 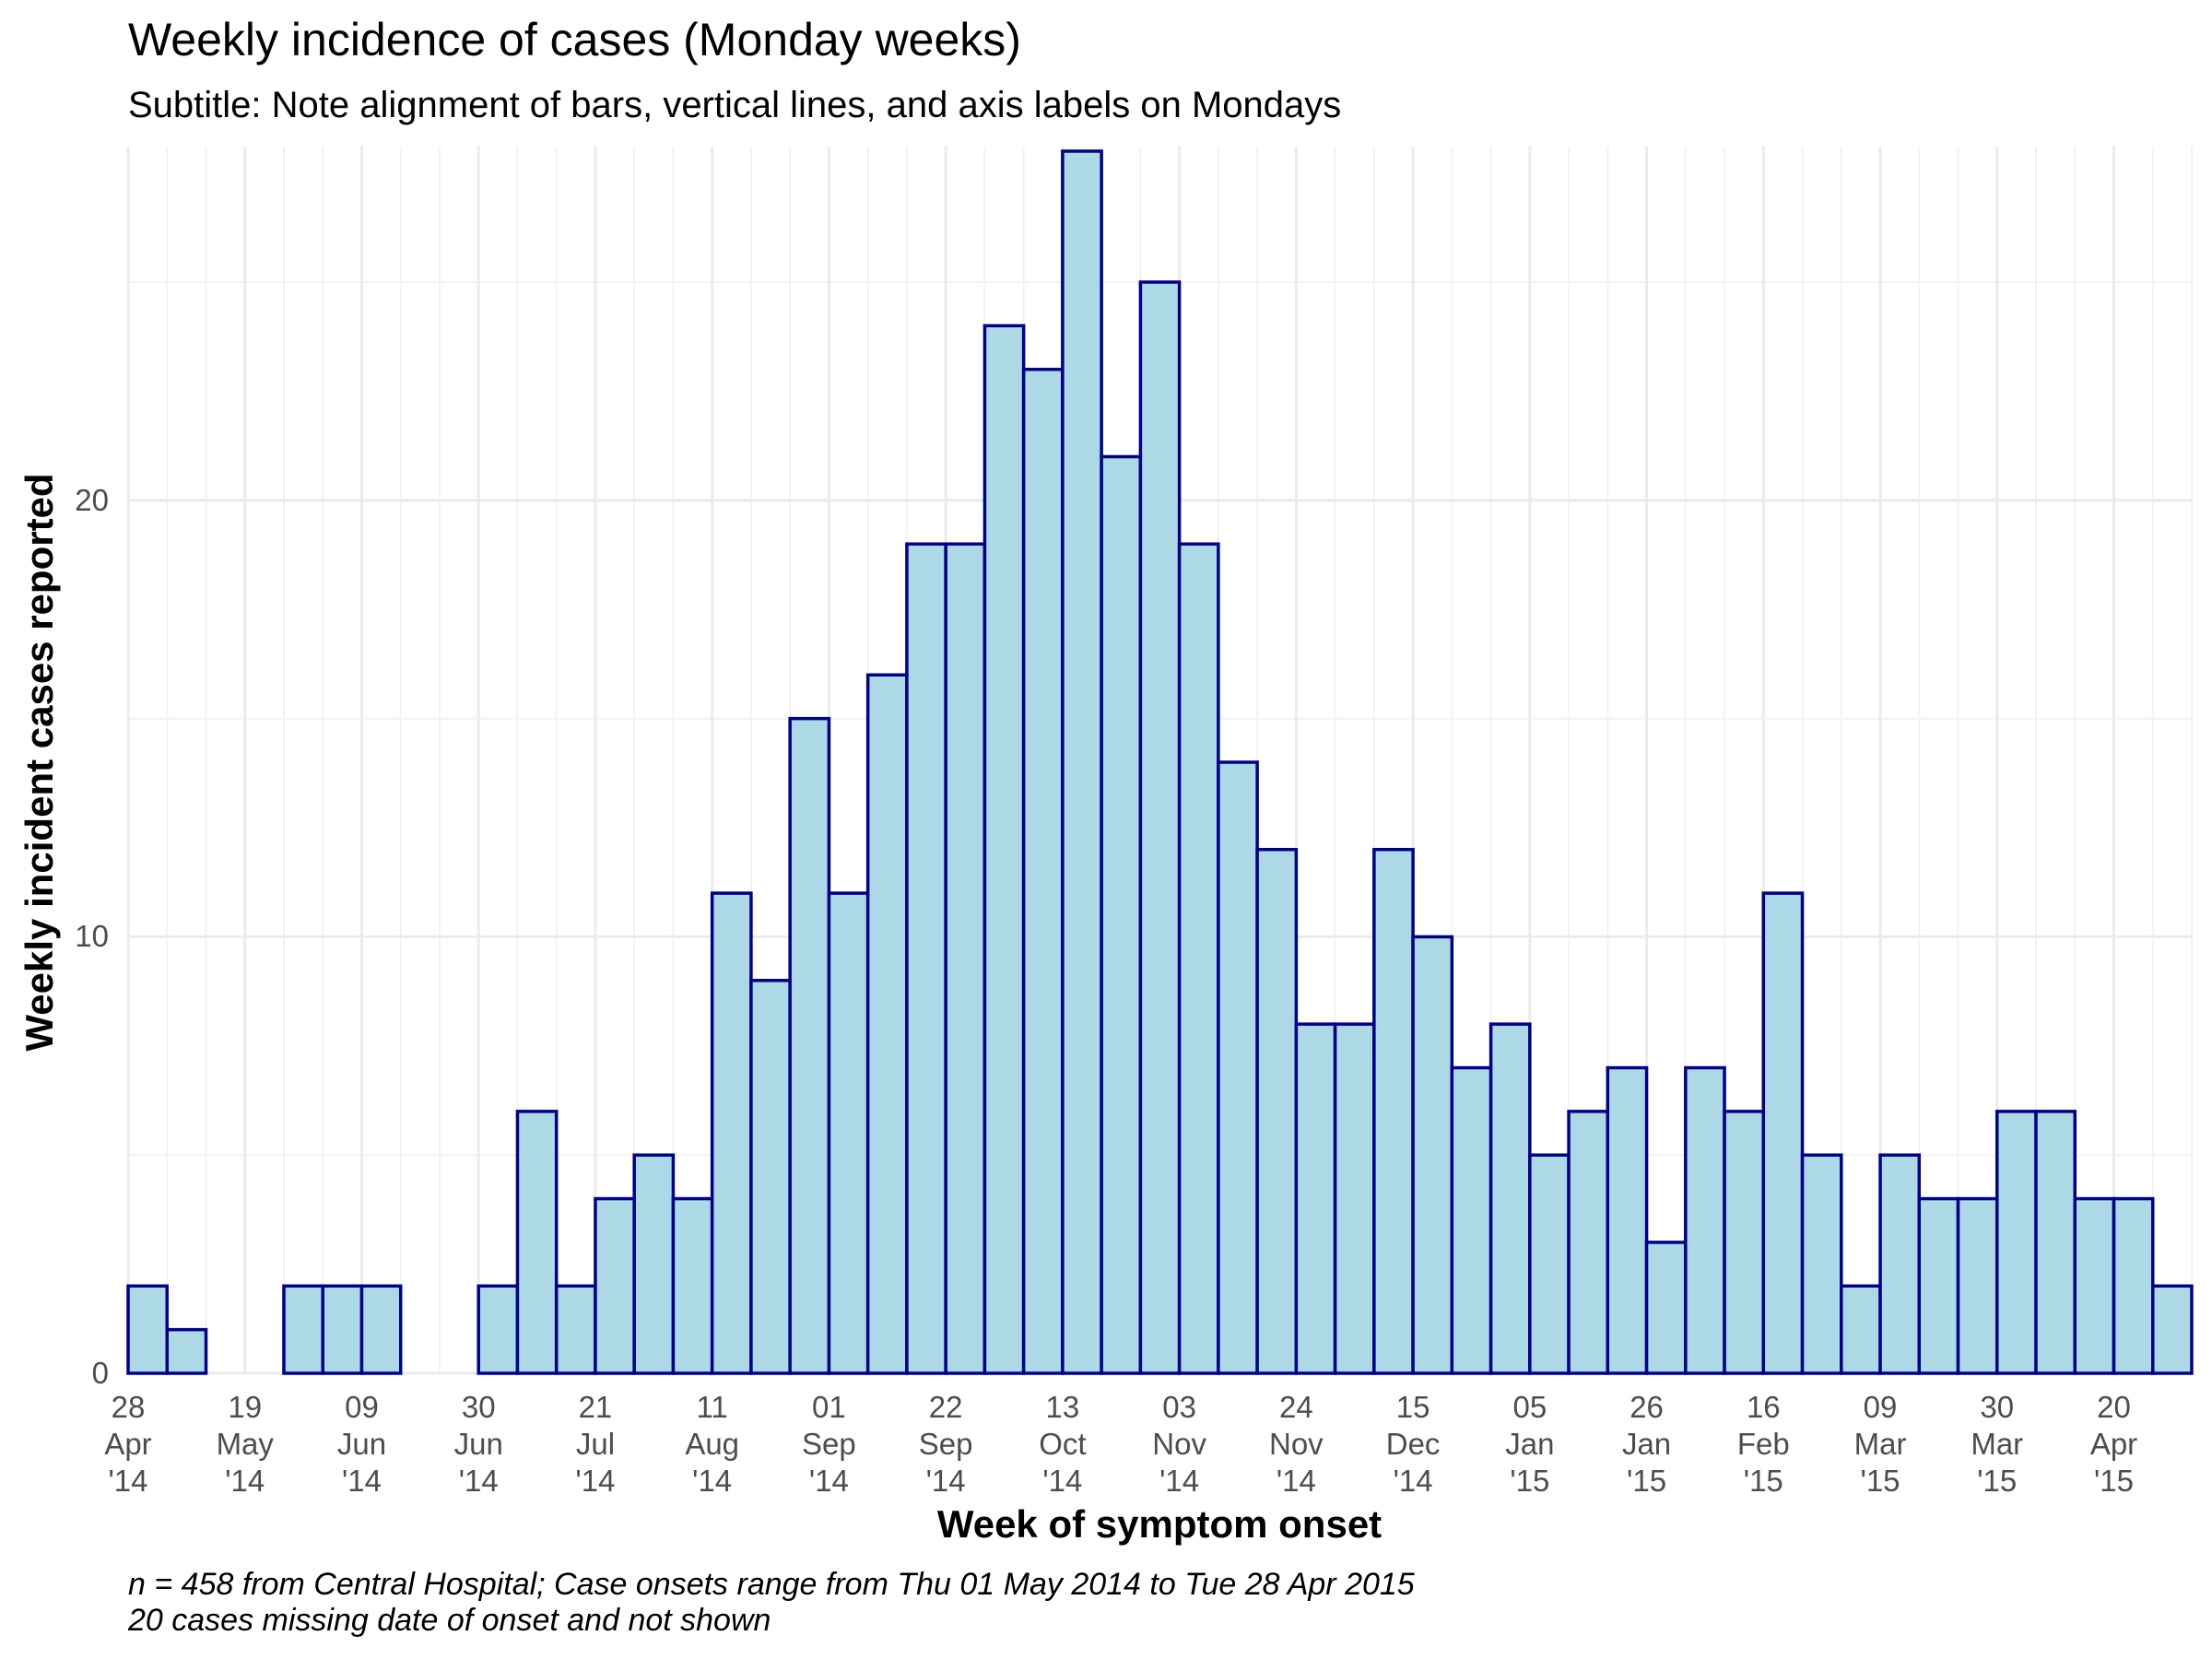 What do you see at coordinates (945, 1444) in the screenshot?
I see `x-tick-label: 22 Sep '14` at bounding box center [945, 1444].